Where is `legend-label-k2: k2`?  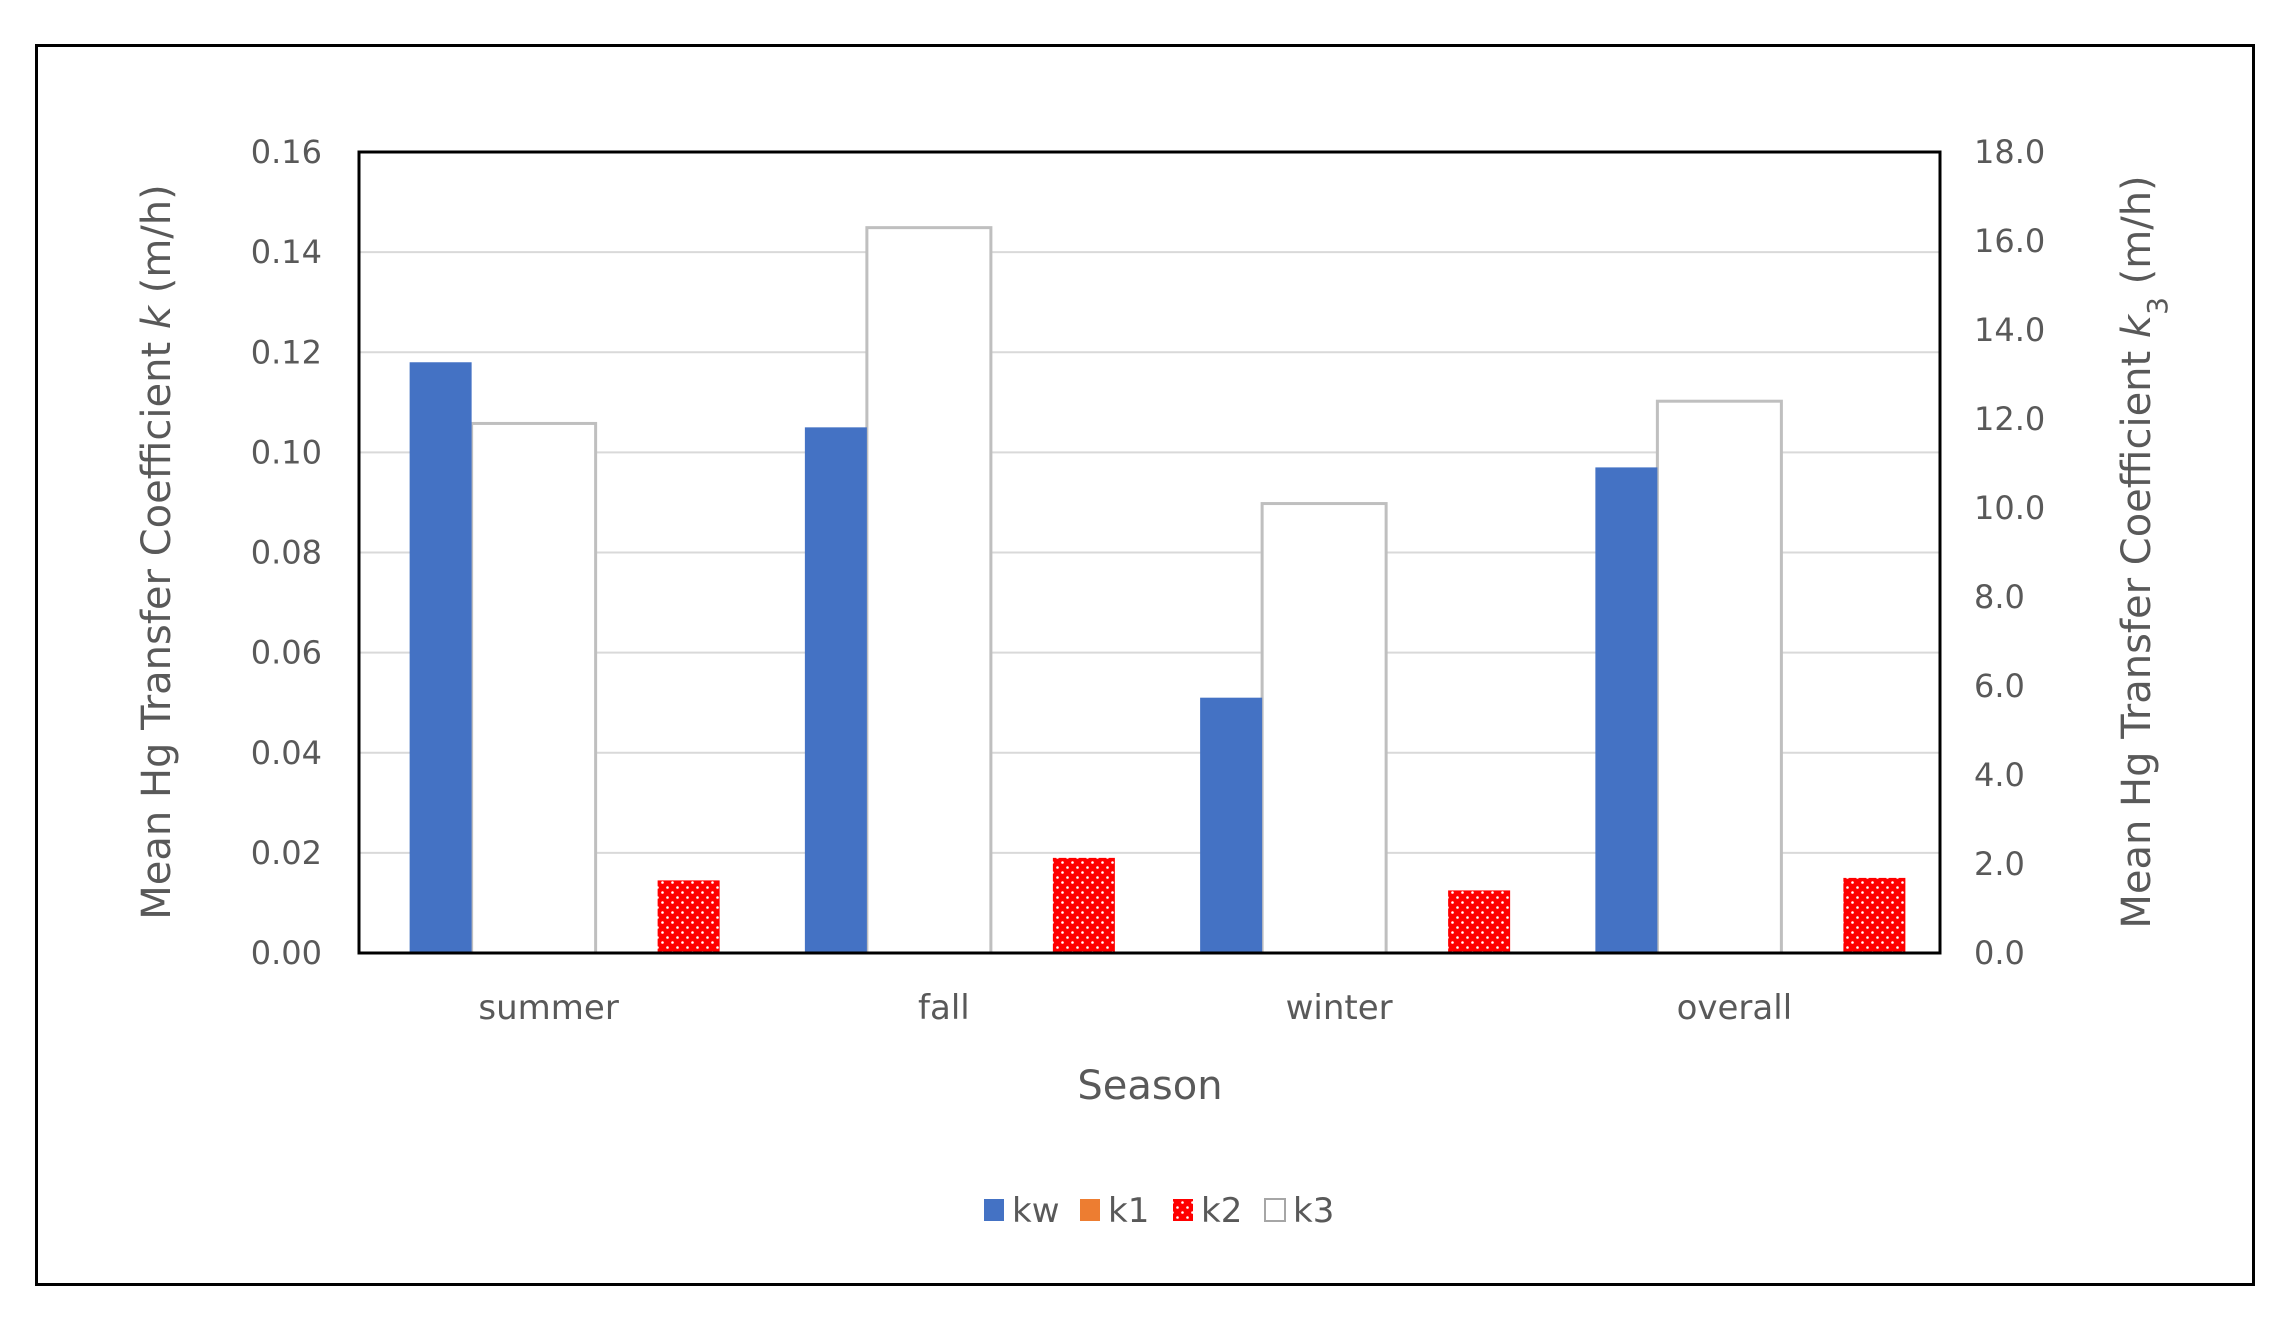
legend-label-k2: k2 is located at coordinates (1221, 1211).